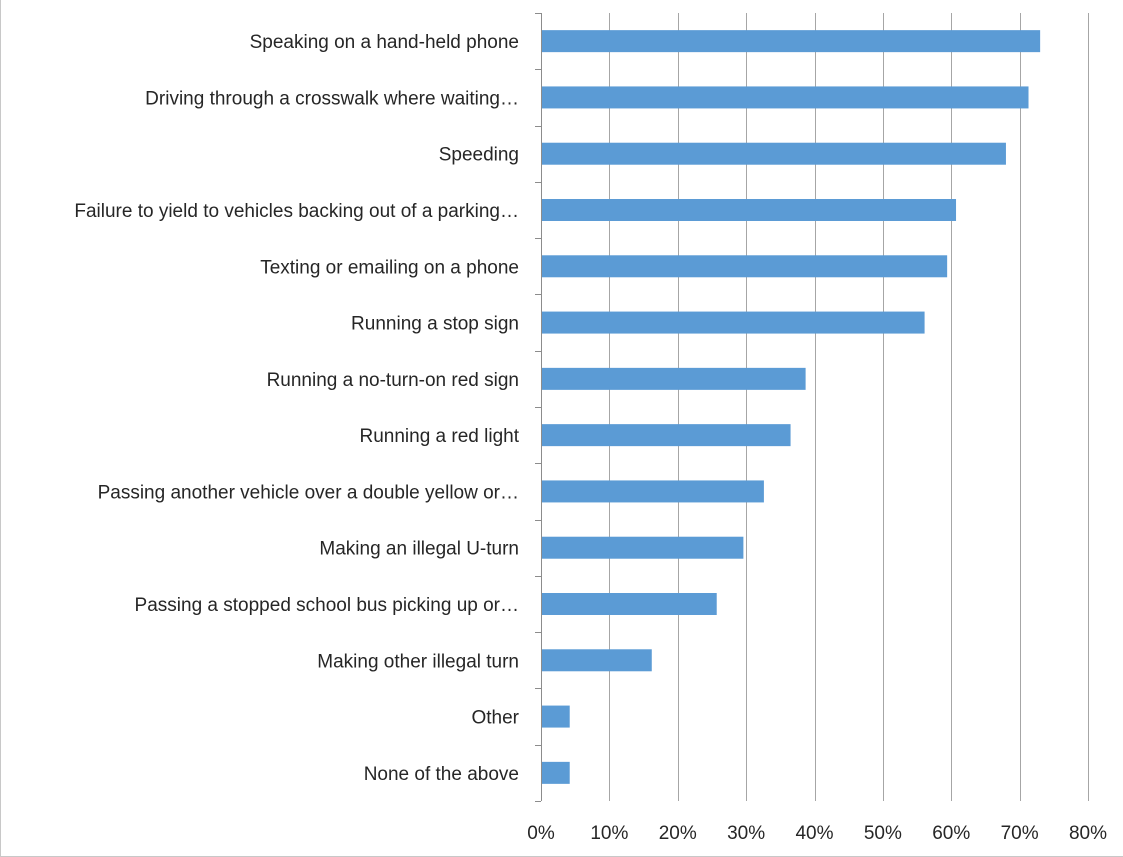  What do you see at coordinates (541, 833) in the screenshot?
I see `x-tick-label: 0%` at bounding box center [541, 833].